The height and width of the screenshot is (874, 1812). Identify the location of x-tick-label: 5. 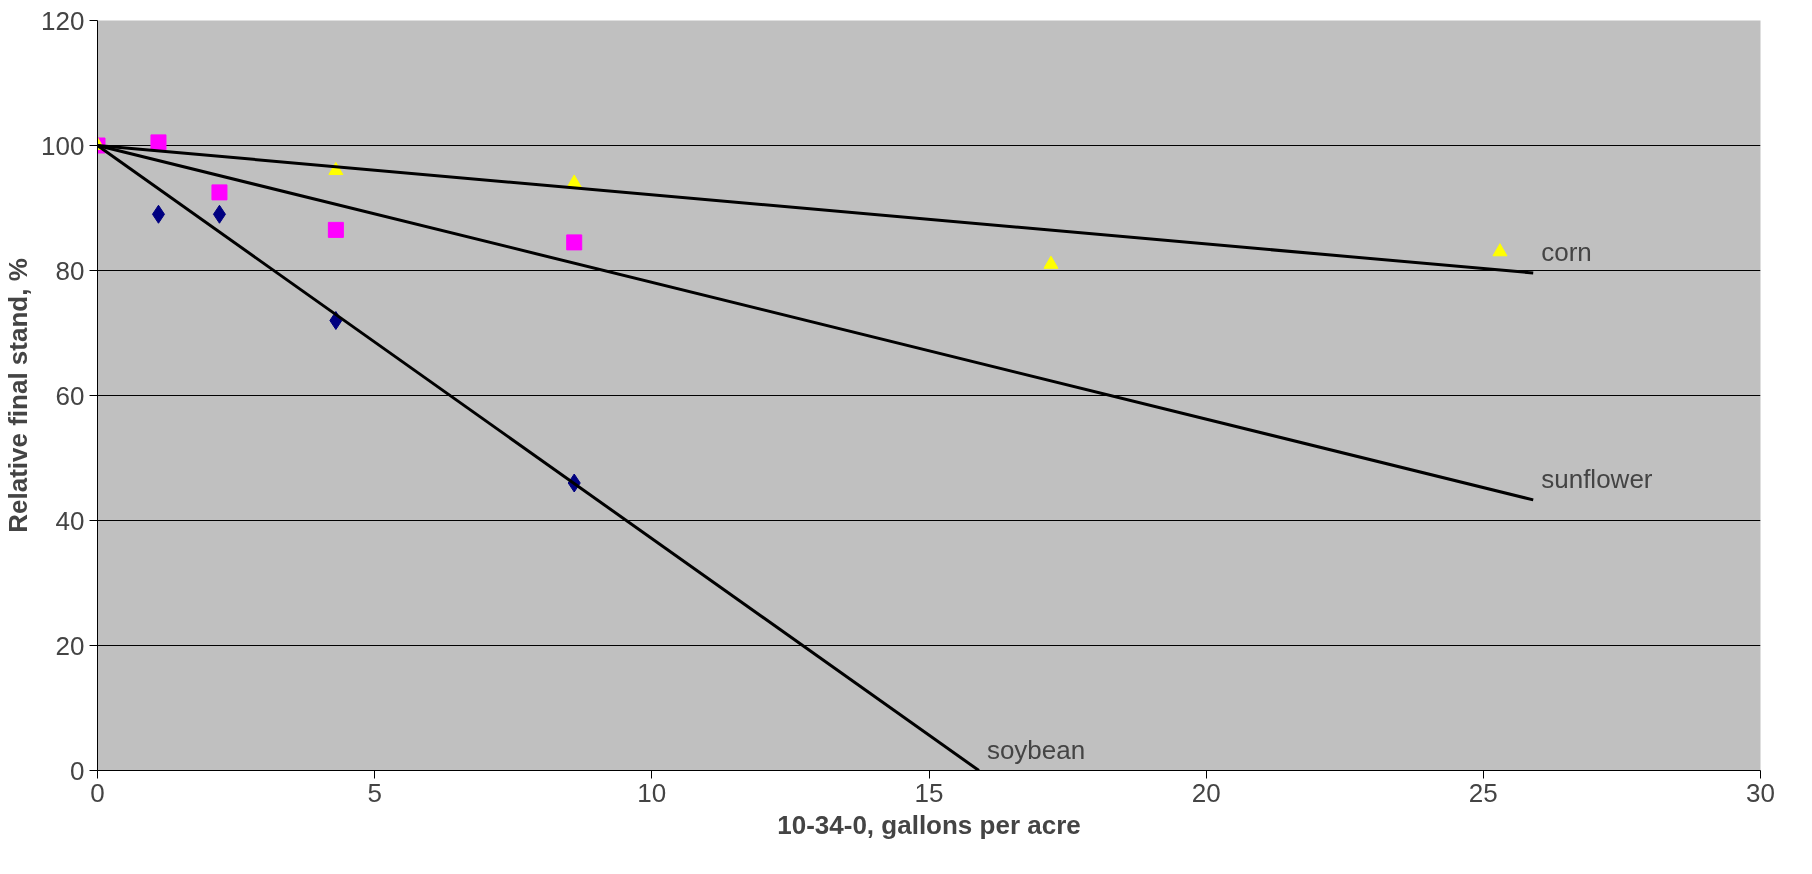
(374, 792).